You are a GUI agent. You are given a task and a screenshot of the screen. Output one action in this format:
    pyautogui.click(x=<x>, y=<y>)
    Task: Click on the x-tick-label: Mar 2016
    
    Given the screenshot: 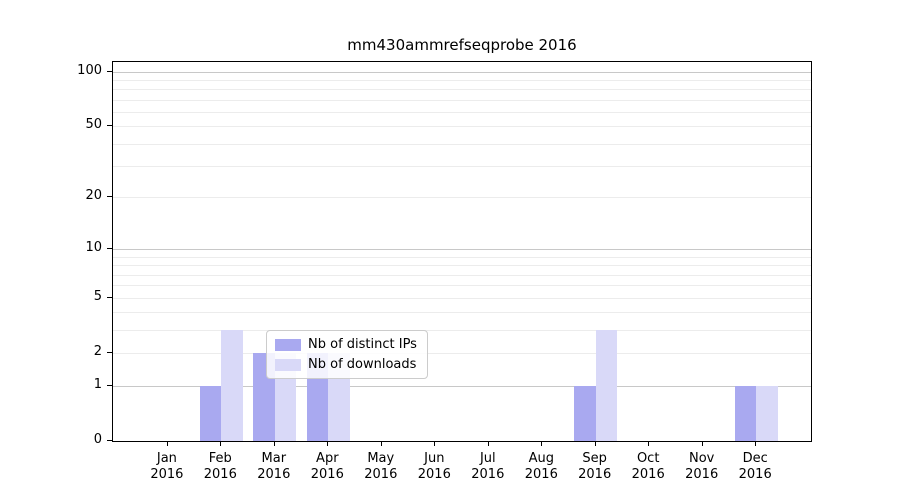 What is the action you would take?
    pyautogui.click(x=274, y=466)
    